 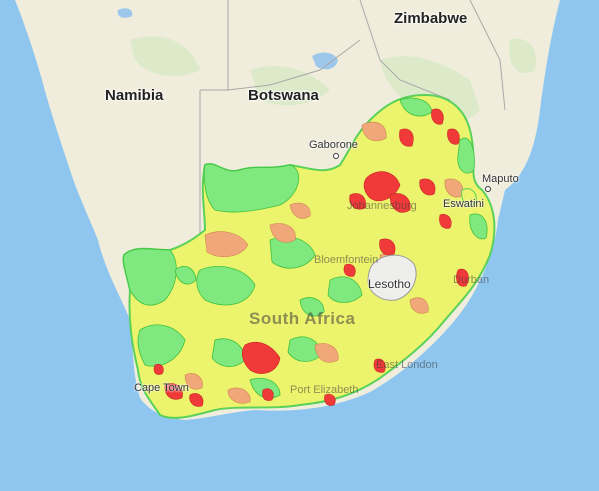 I want to click on label-eswatini: Eswatini, so click(x=463, y=204).